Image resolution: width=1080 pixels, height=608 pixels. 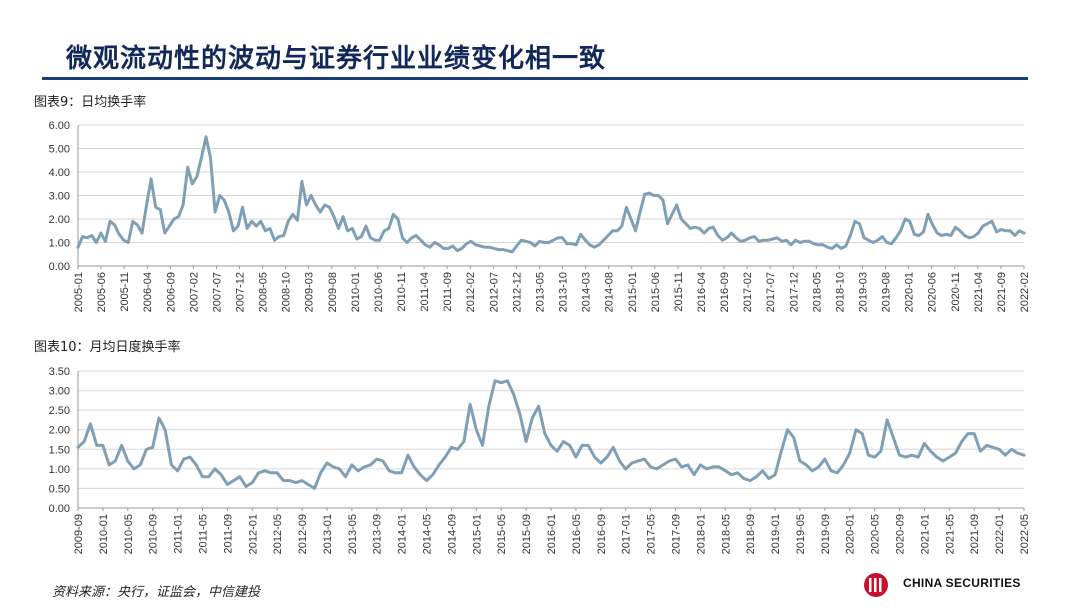 I want to click on china-securities-logo: CHINA SECURITIES, so click(x=948, y=587).